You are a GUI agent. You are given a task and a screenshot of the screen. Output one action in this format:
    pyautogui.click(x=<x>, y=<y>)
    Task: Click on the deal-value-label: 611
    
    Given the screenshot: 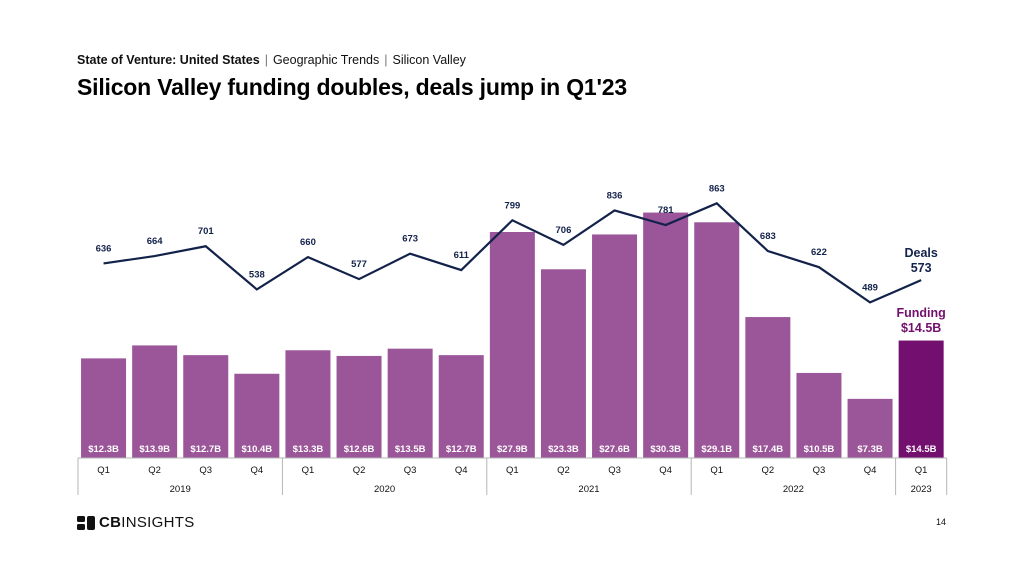 What is the action you would take?
    pyautogui.click(x=462, y=255)
    